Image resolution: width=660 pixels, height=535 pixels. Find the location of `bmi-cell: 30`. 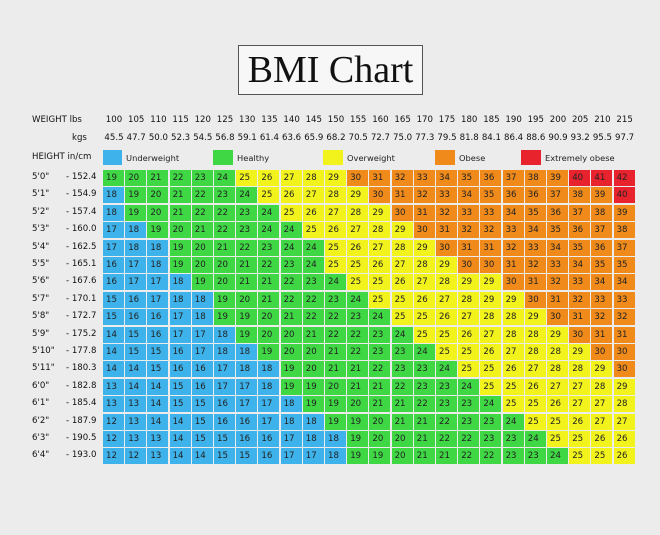

bmi-cell: 30 is located at coordinates (513, 282).